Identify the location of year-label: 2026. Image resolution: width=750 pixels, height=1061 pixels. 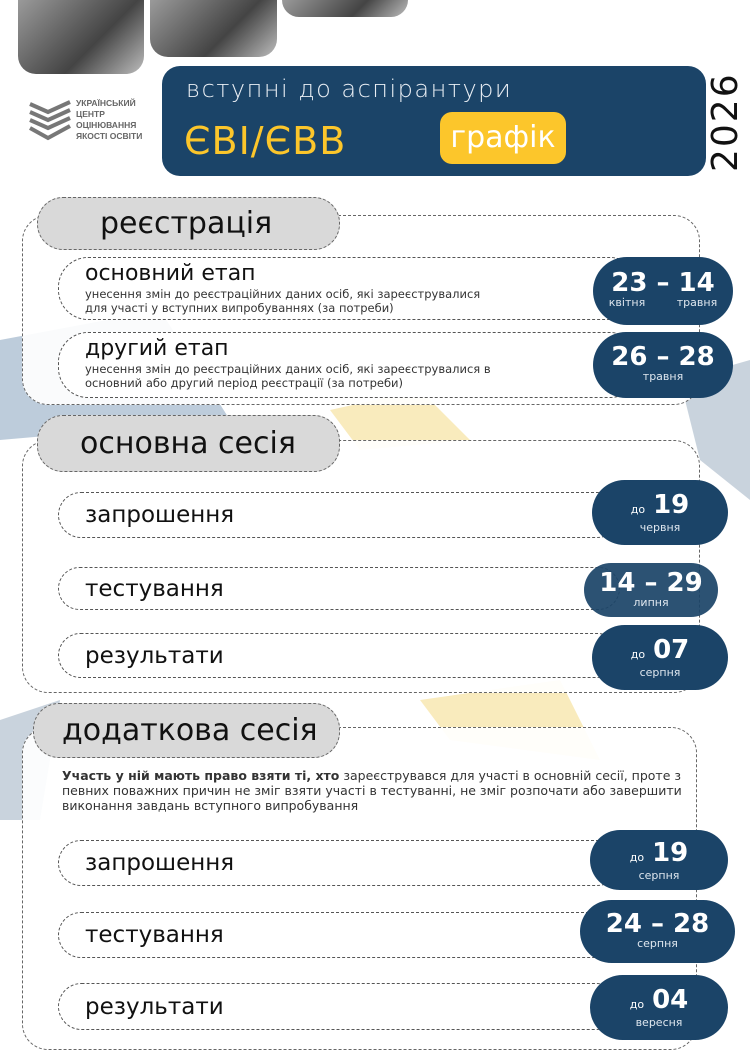
(725, 122).